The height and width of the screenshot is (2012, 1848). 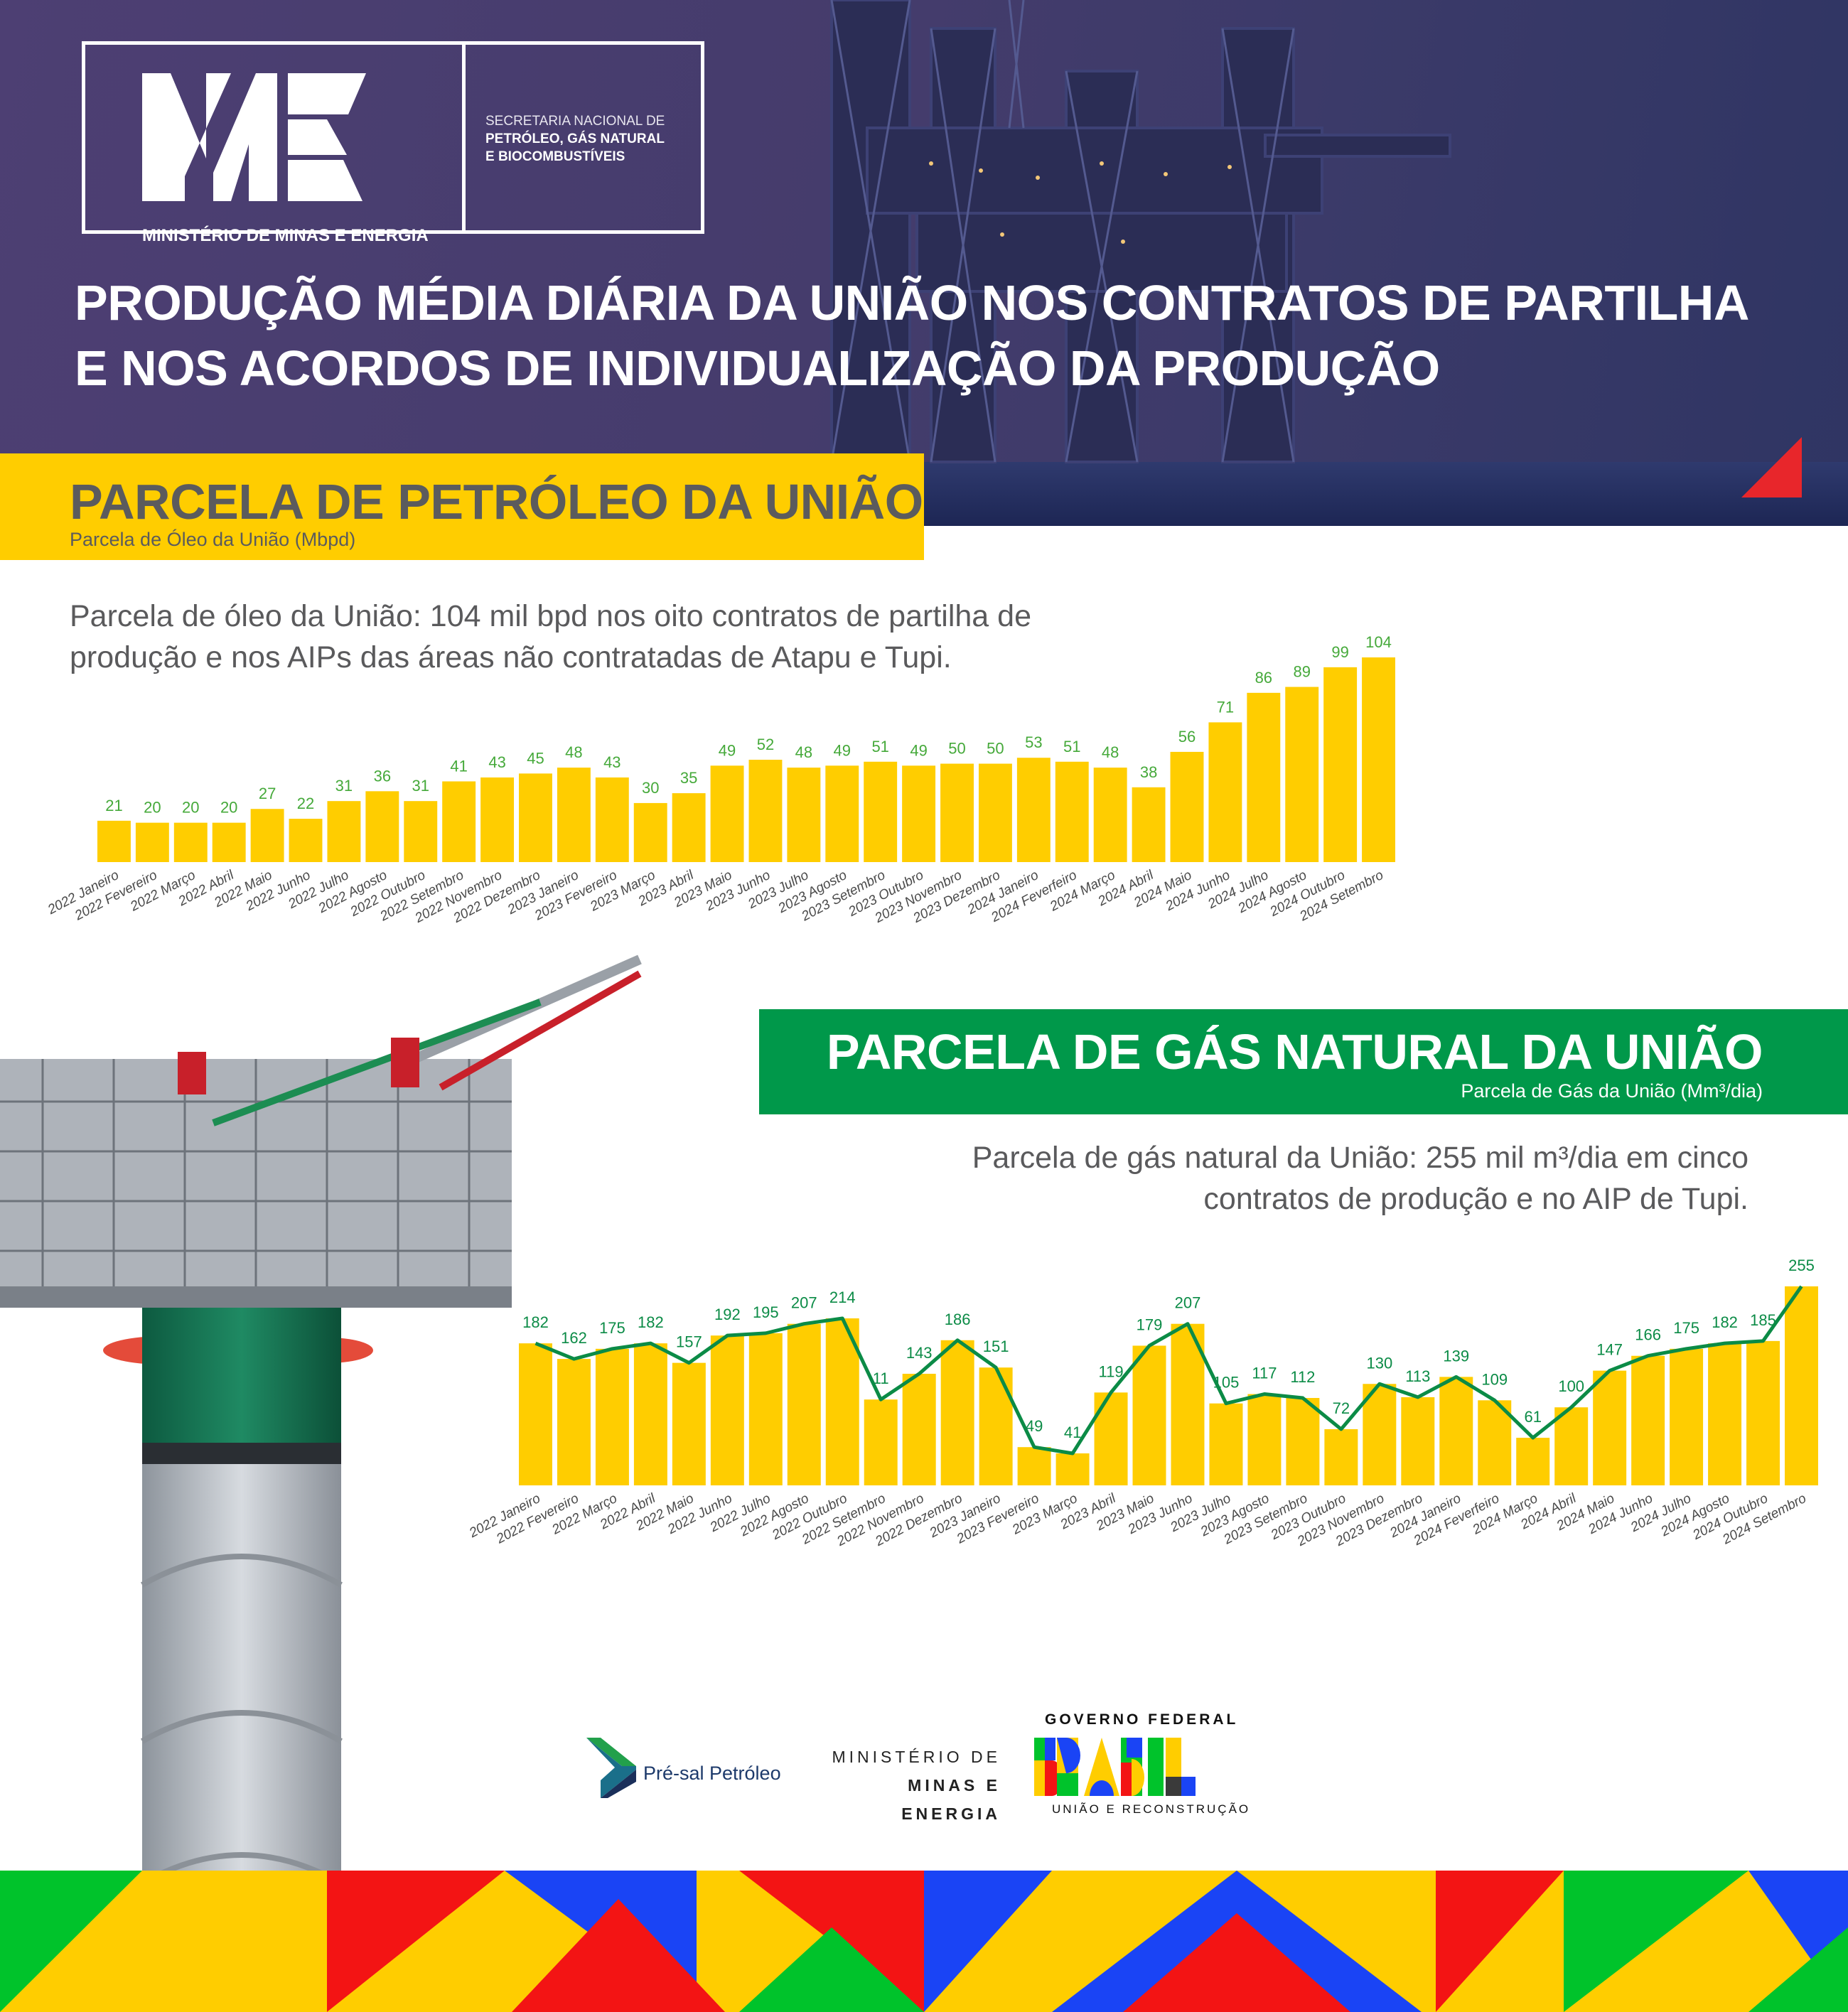 What do you see at coordinates (1533, 1417) in the screenshot?
I see `data-label: 61` at bounding box center [1533, 1417].